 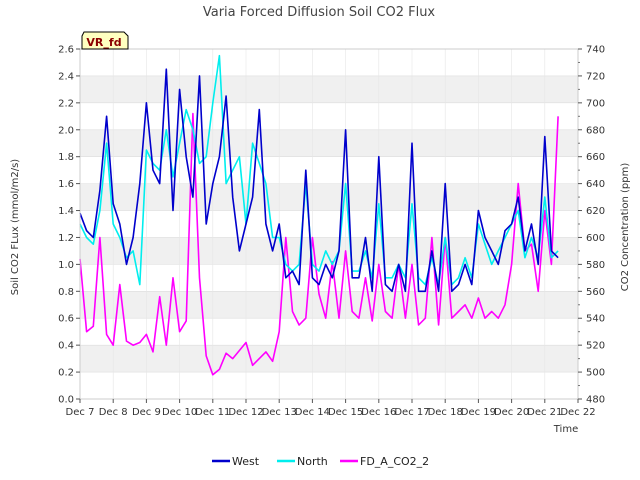 What do you see at coordinates (279, 412) in the screenshot?
I see `x-tick-label: Dec 13` at bounding box center [279, 412].